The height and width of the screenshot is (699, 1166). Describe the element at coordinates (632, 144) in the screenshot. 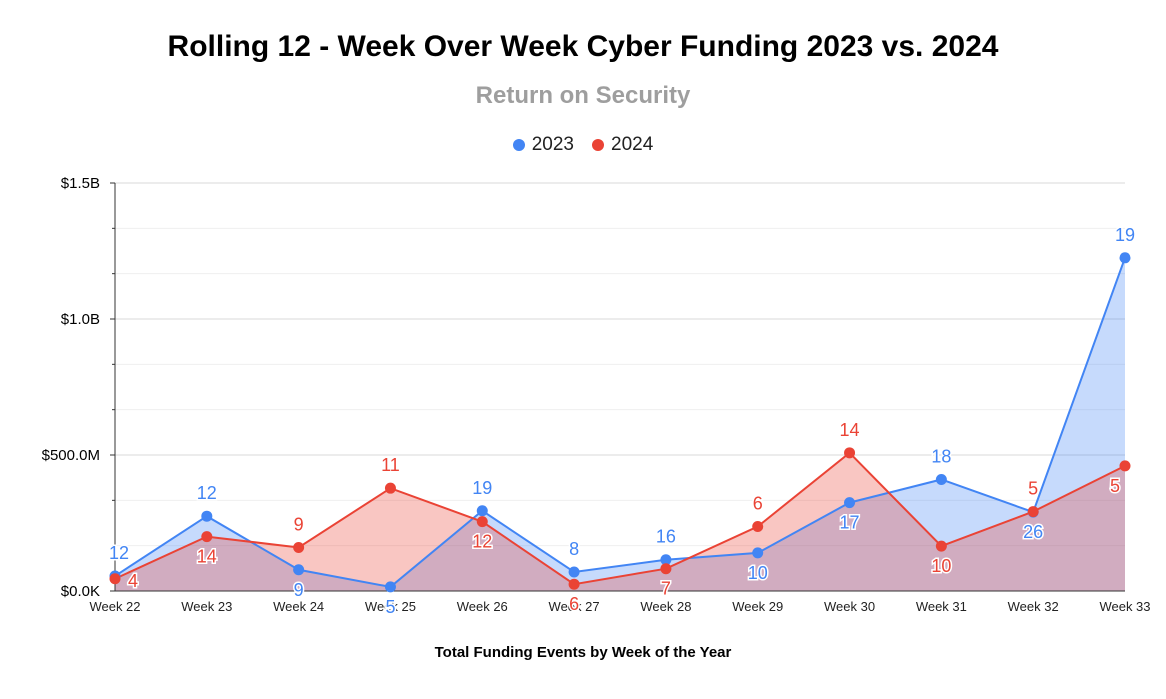

I see `legend-label-2024: 2024` at that location.